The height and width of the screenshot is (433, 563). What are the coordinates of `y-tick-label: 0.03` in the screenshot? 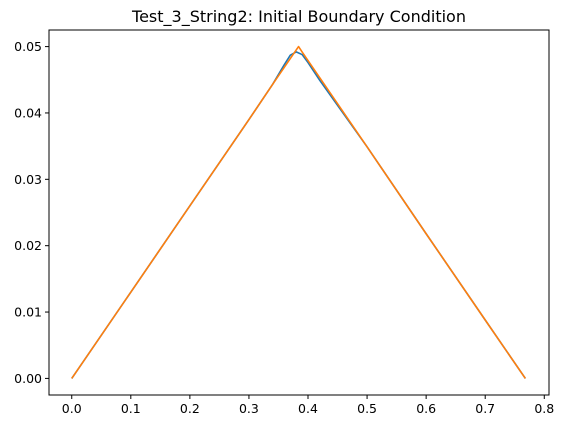 It's located at (28, 179).